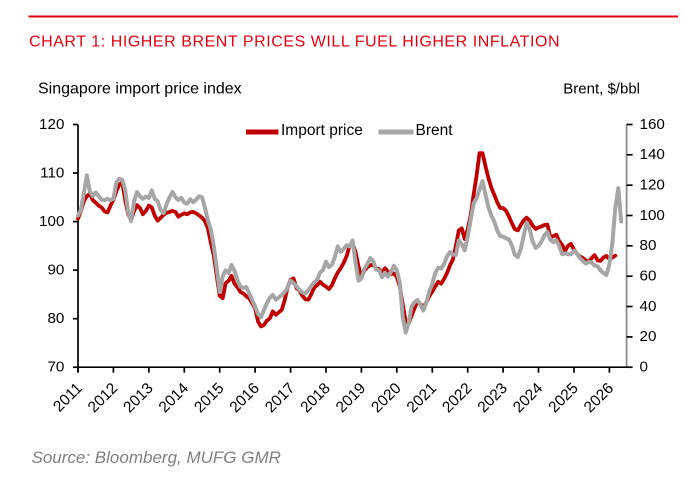 The image size is (696, 485). I want to click on svg-text: 20, so click(648, 336).